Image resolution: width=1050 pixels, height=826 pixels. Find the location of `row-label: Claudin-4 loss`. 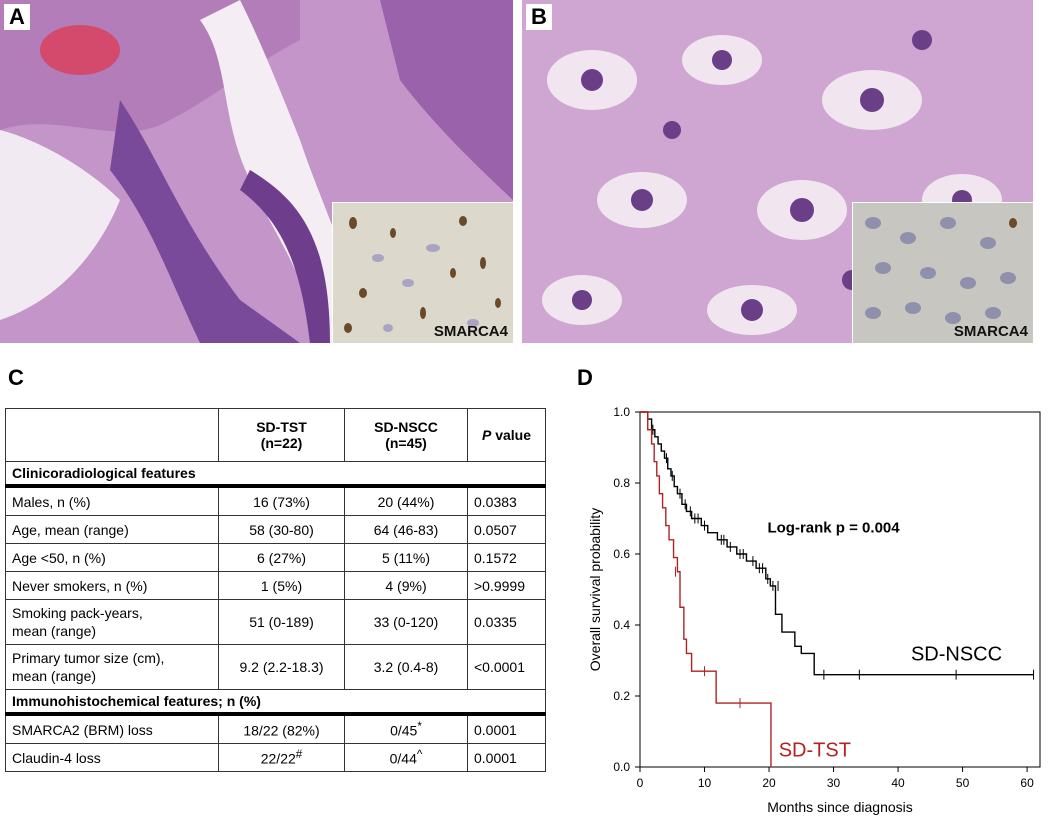

row-label: Claudin-4 loss is located at coordinates (112, 757).